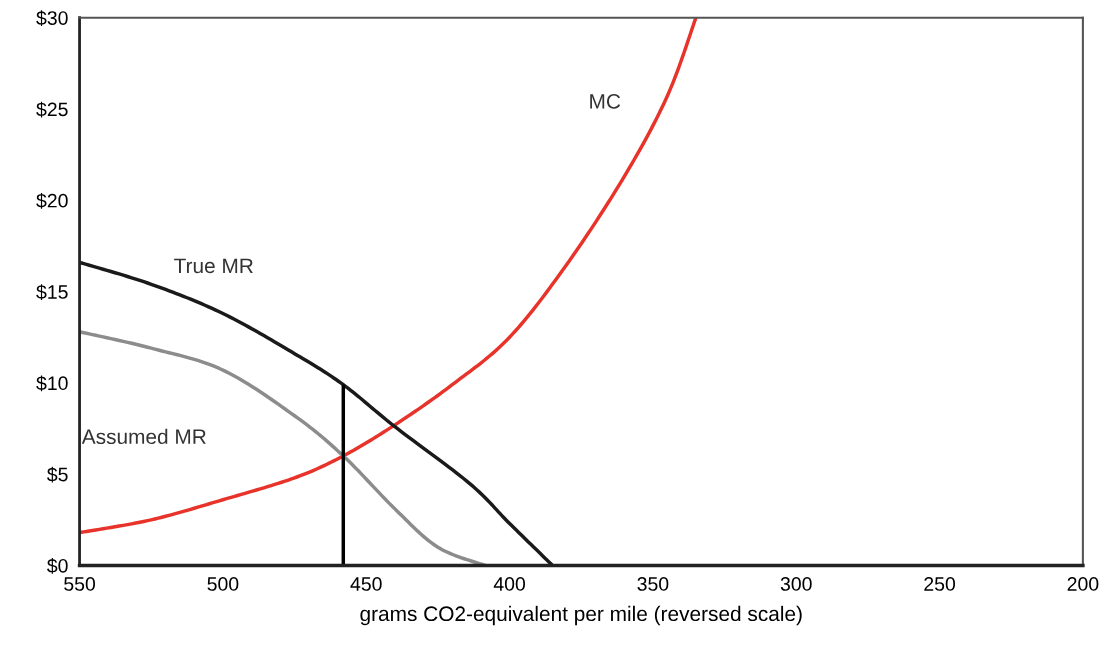 This screenshot has height=656, width=1105. Describe the element at coordinates (605, 101) in the screenshot. I see `series-label: MC` at that location.